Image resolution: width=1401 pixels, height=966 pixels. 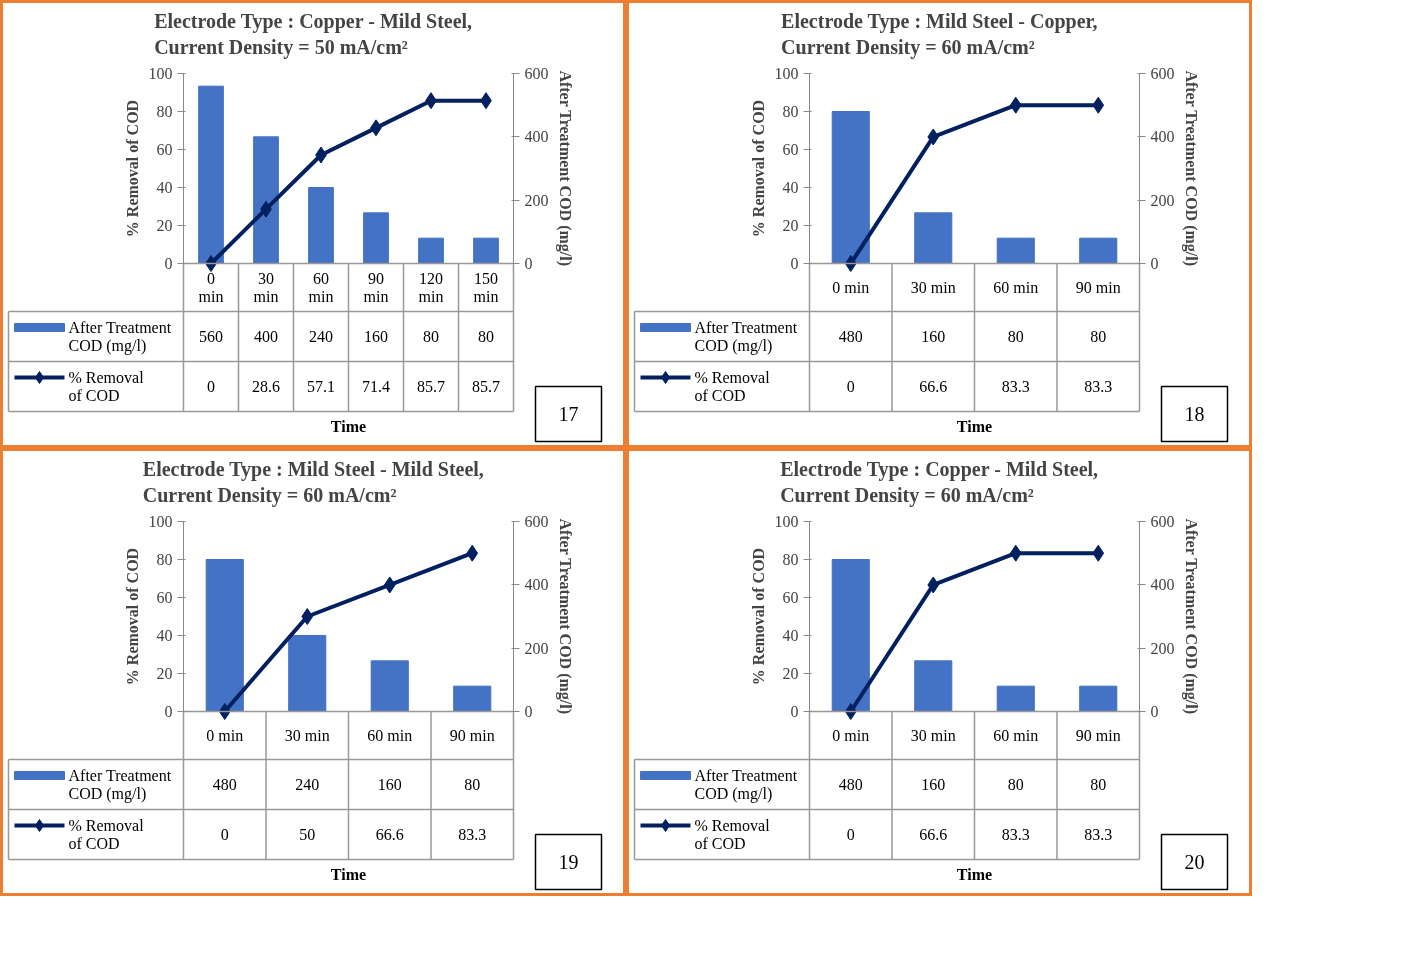 What do you see at coordinates (313, 483) in the screenshot?
I see `chart-title: Electrode Type : Mild Steel - Mild Steel, Current Density = 60 mA/cm²` at bounding box center [313, 483].